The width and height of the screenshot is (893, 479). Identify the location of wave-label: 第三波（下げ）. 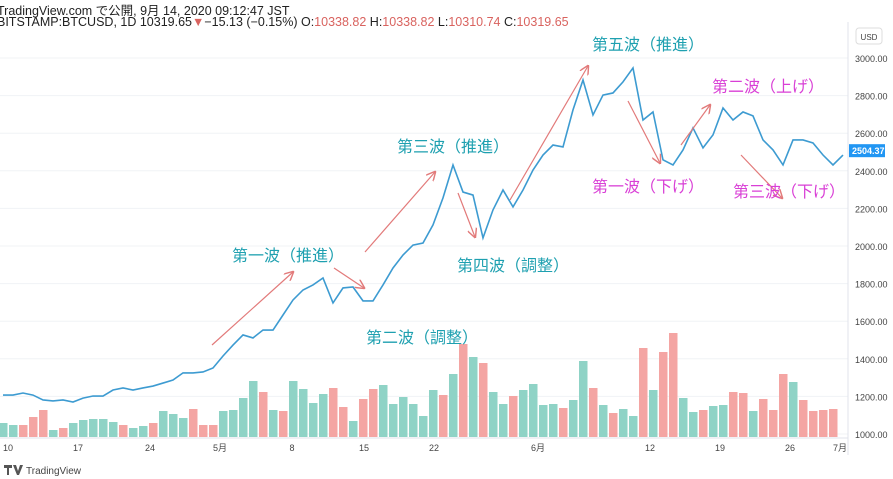
(789, 192).